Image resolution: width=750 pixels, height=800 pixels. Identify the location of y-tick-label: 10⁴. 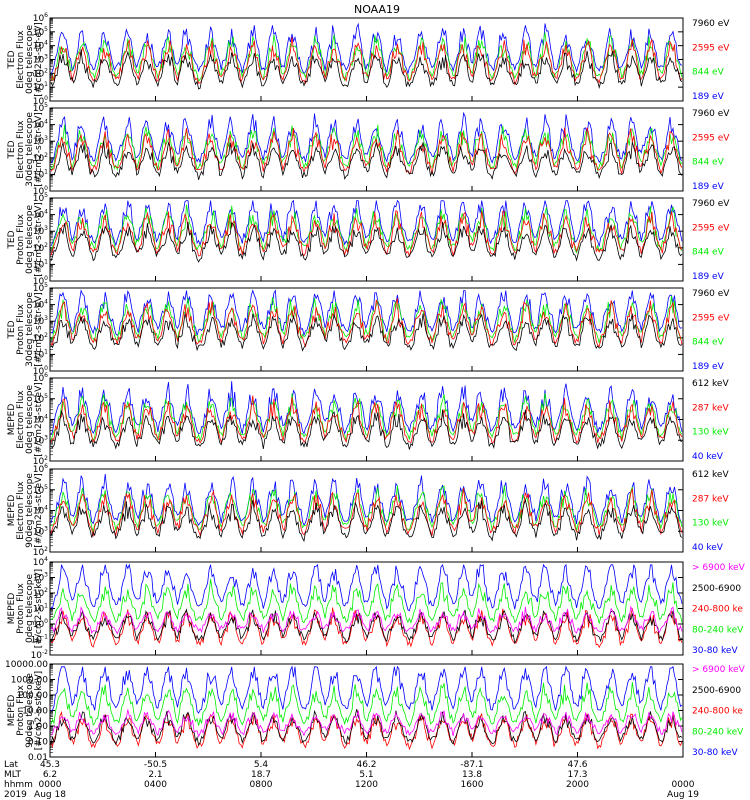
(40, 562).